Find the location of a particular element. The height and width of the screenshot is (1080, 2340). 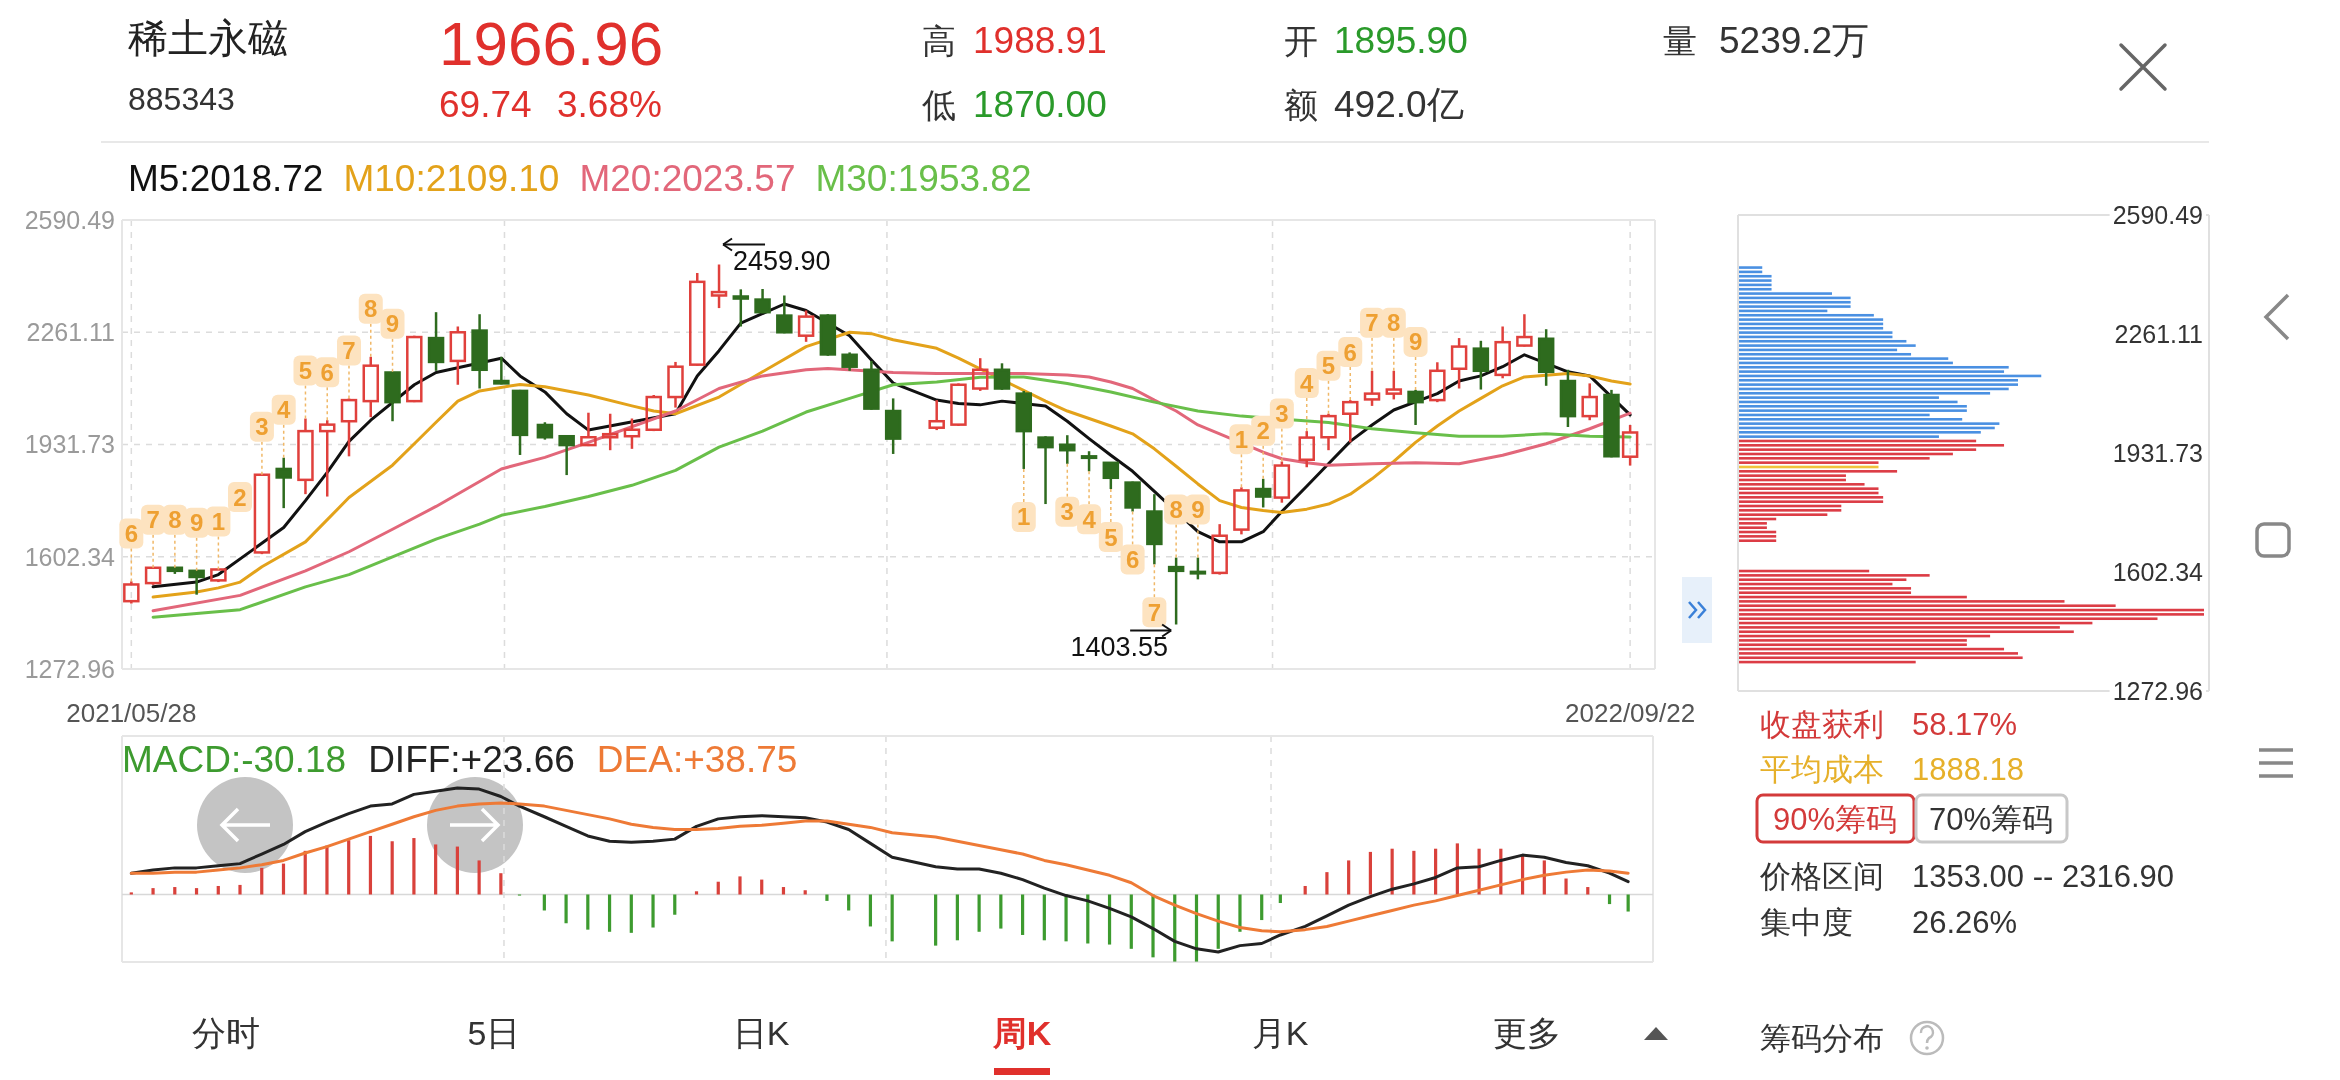

text: 1988.91 is located at coordinates (1040, 40).